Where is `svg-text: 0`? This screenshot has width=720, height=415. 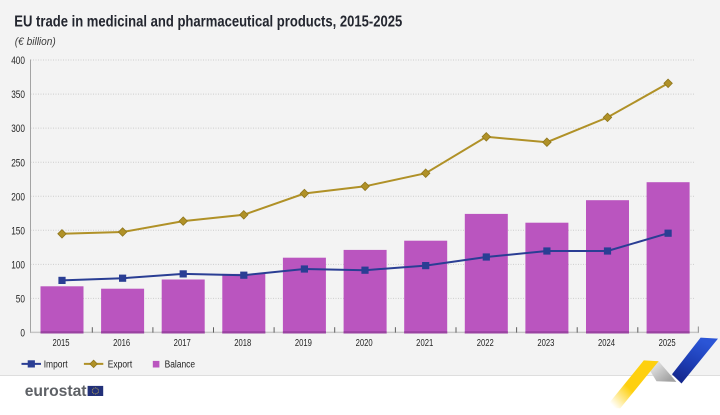
svg-text: 0 is located at coordinates (22, 334).